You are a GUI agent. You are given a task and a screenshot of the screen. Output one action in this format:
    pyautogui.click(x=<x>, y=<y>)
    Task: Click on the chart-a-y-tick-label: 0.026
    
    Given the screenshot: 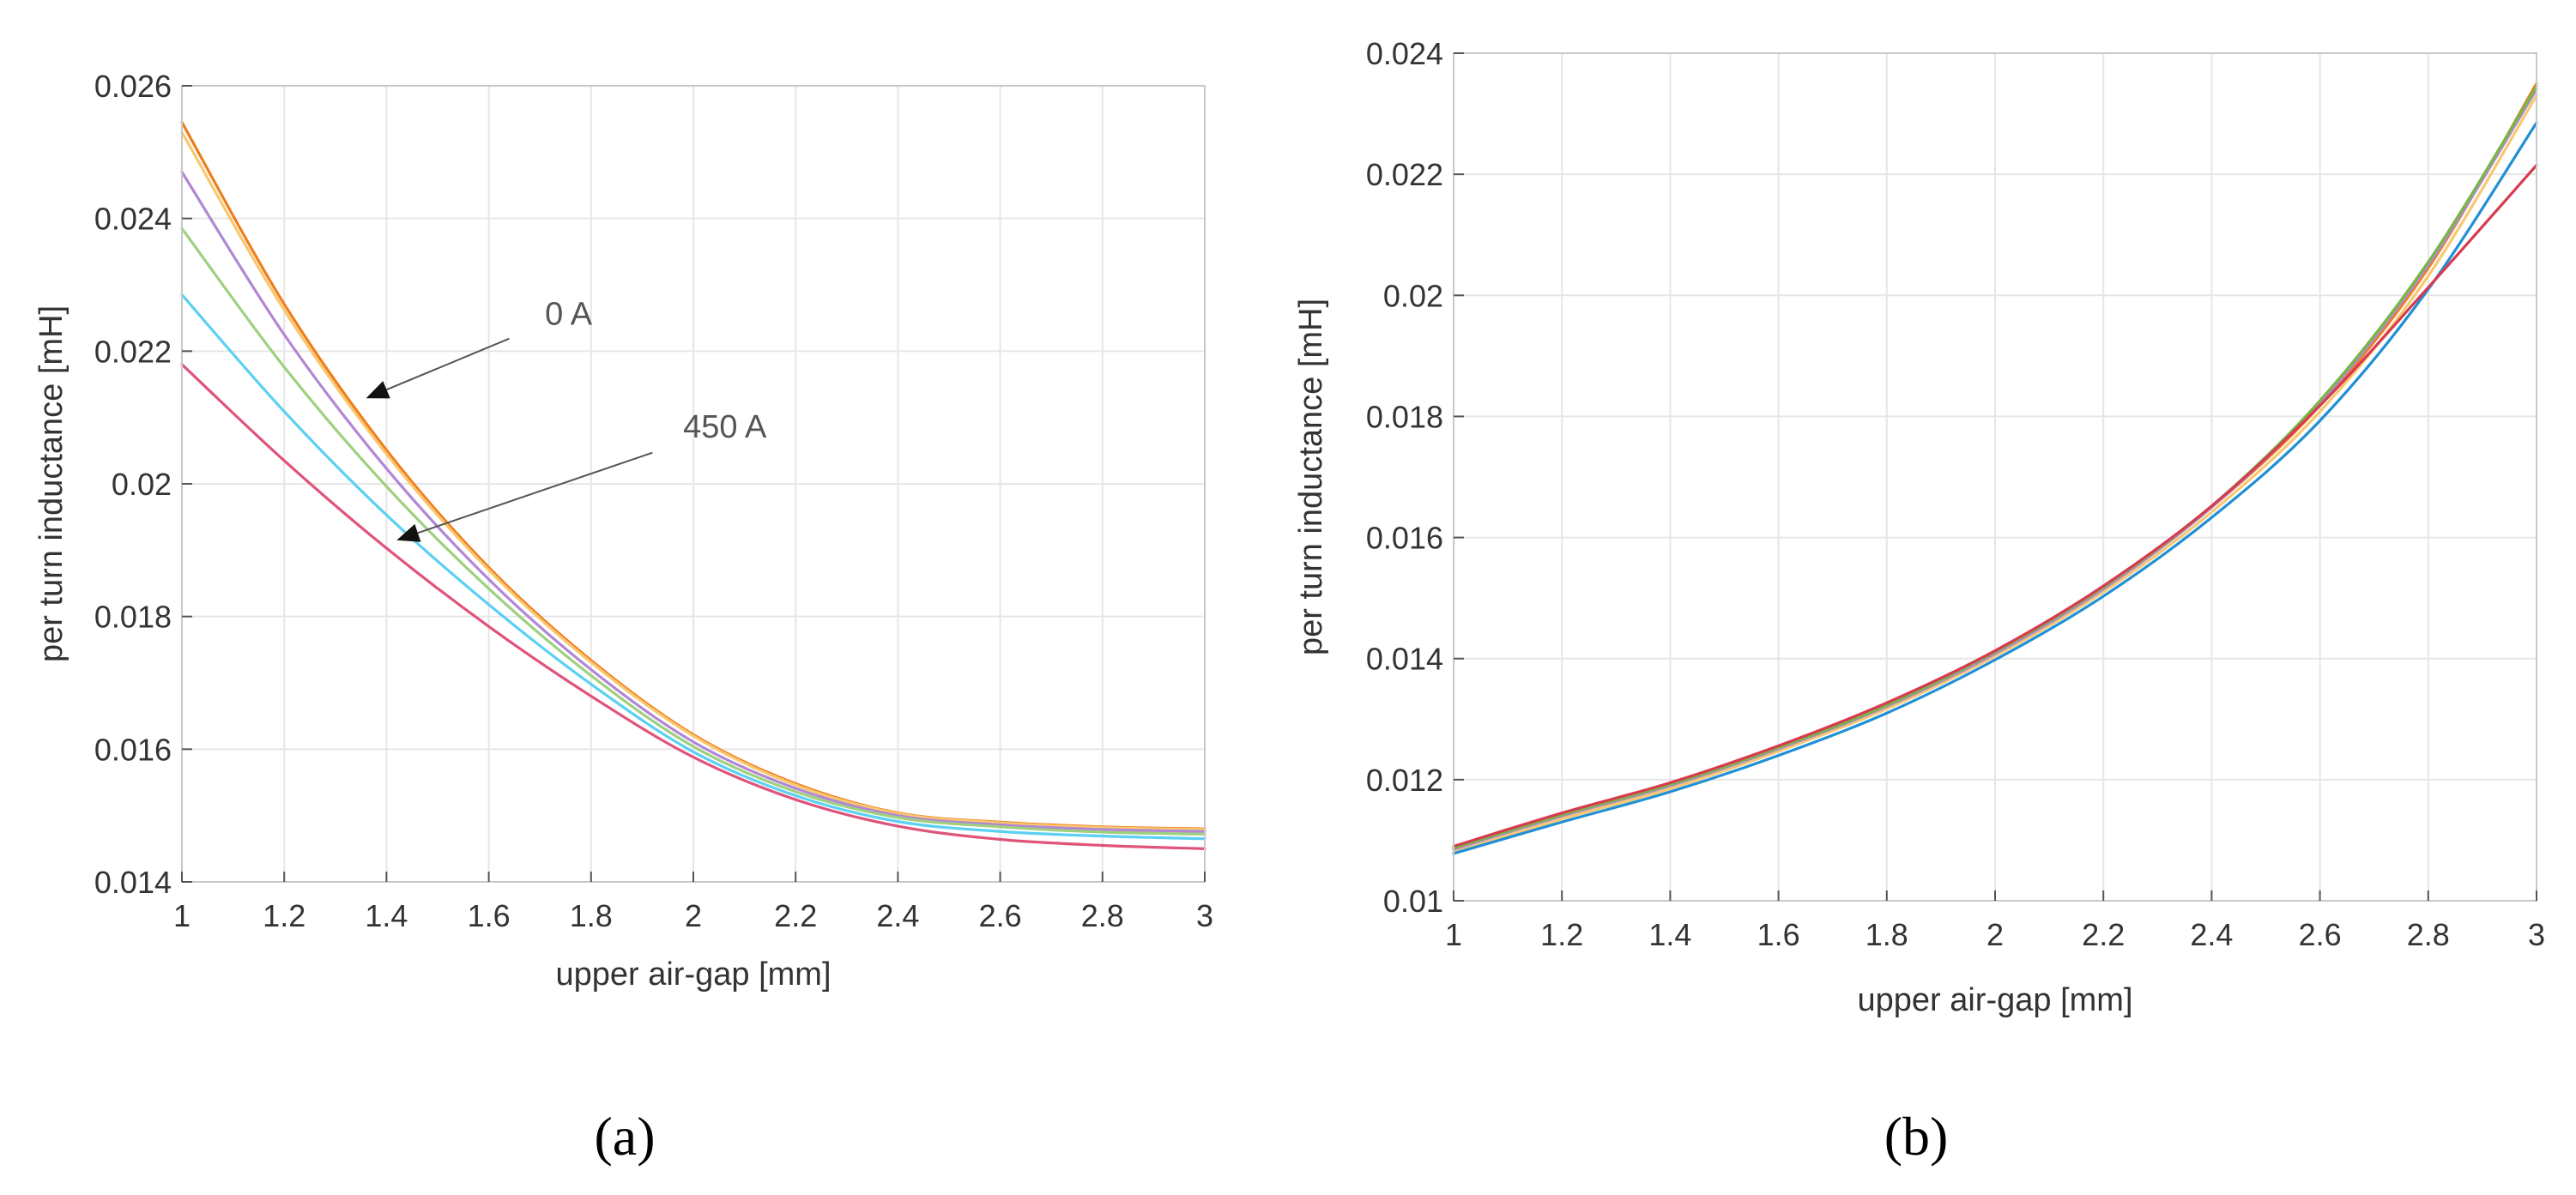 What is the action you would take?
    pyautogui.click(x=133, y=86)
    